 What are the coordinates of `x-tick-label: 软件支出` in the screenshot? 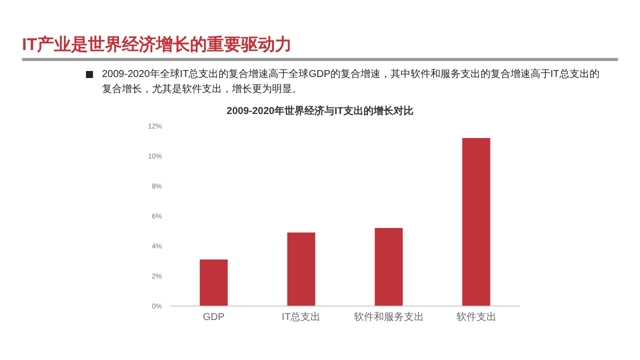 It's located at (476, 317).